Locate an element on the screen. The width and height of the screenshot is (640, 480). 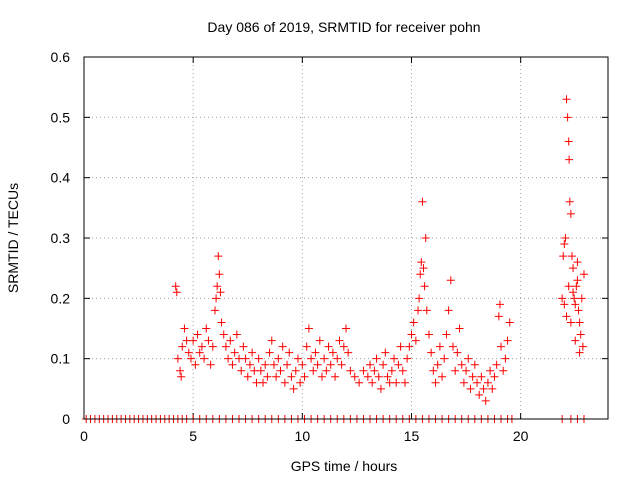
y-tick-label: 0.3 is located at coordinates (61, 238).